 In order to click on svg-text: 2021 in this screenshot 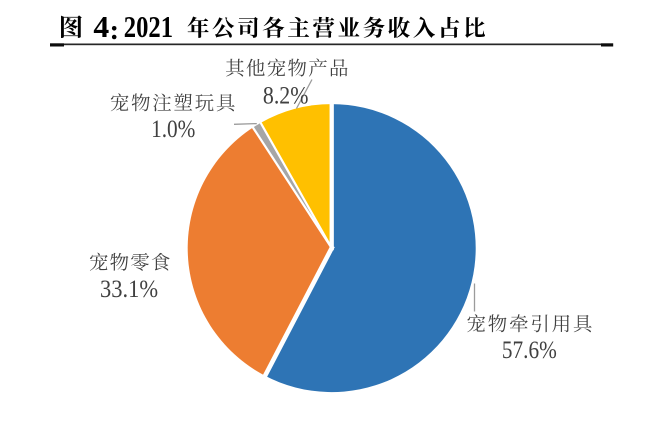, I will do `click(148, 27)`.